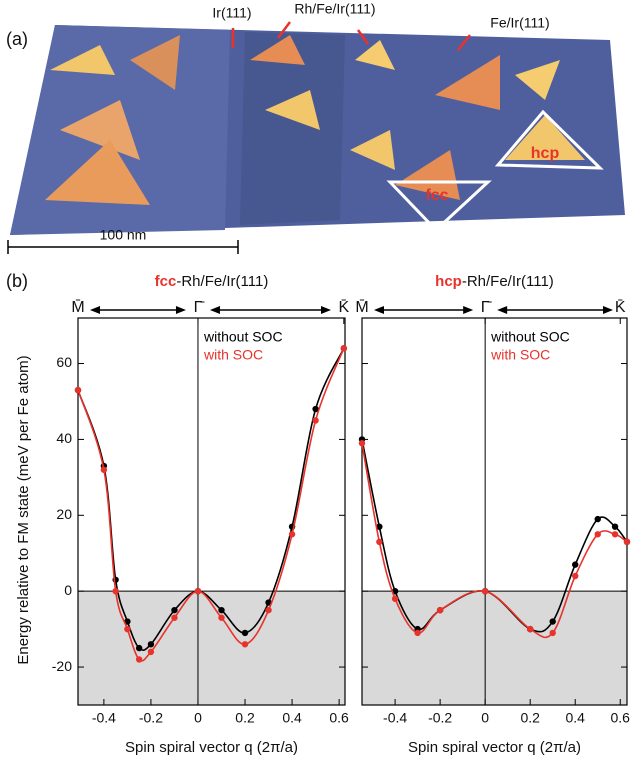  Describe the element at coordinates (166, 281) in the screenshot. I see `title-highlight: fcc` at that location.